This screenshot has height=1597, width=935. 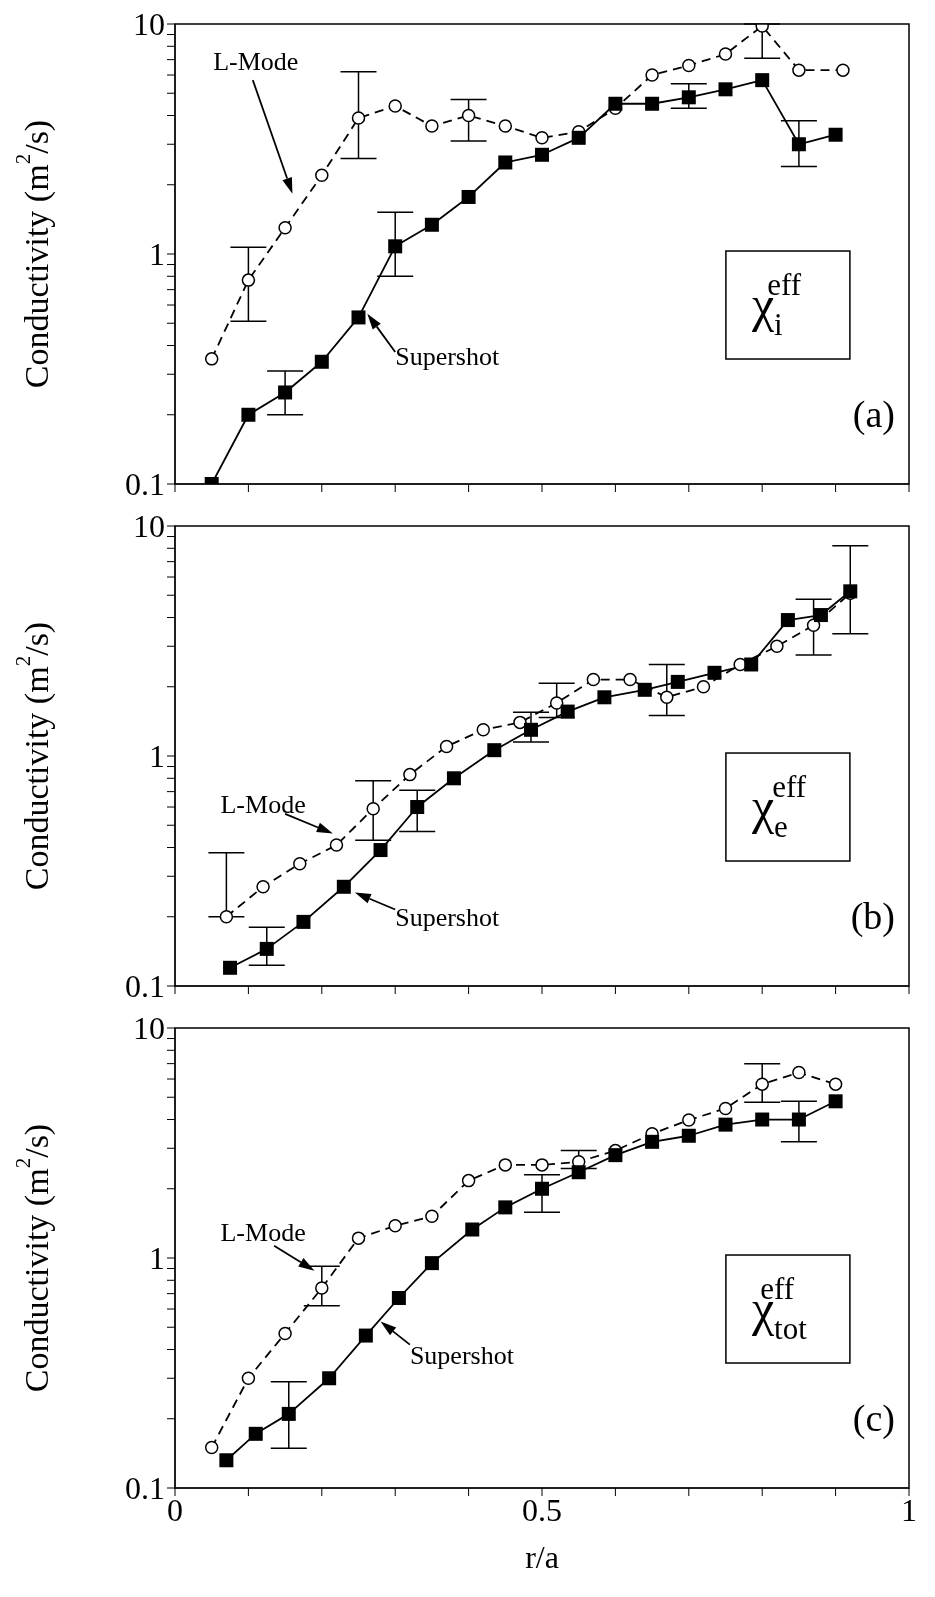 I want to click on x-tick-label: 1, so click(x=909, y=1509).